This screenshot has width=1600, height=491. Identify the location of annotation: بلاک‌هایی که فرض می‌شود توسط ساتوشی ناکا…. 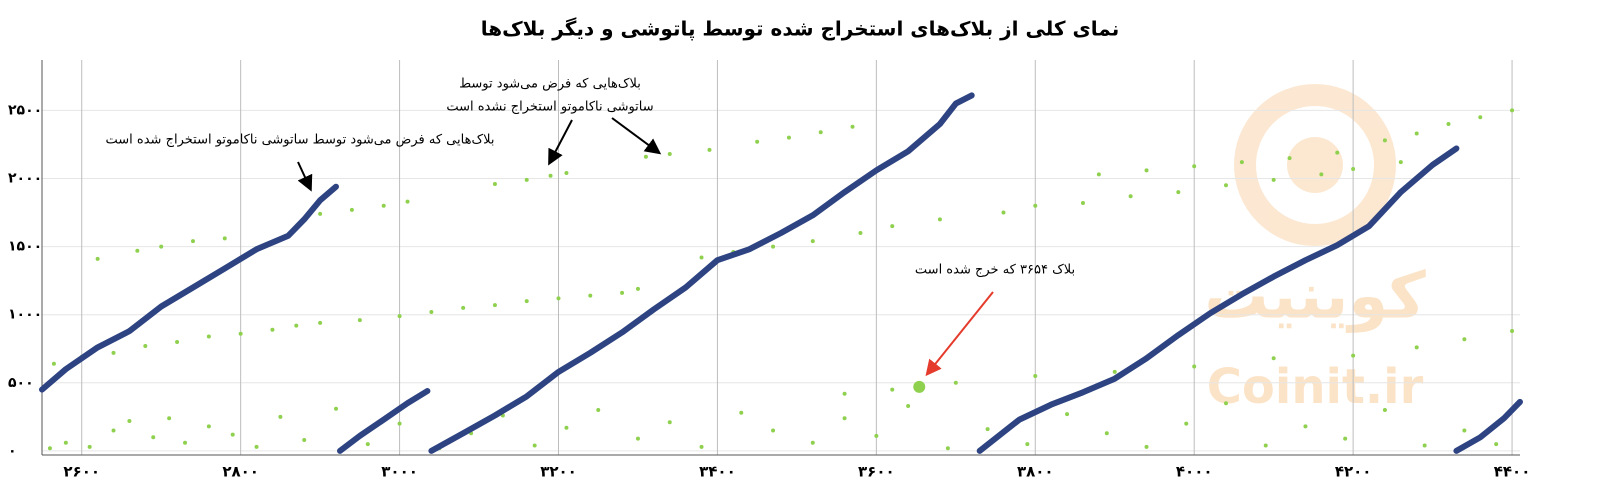
(300, 140).